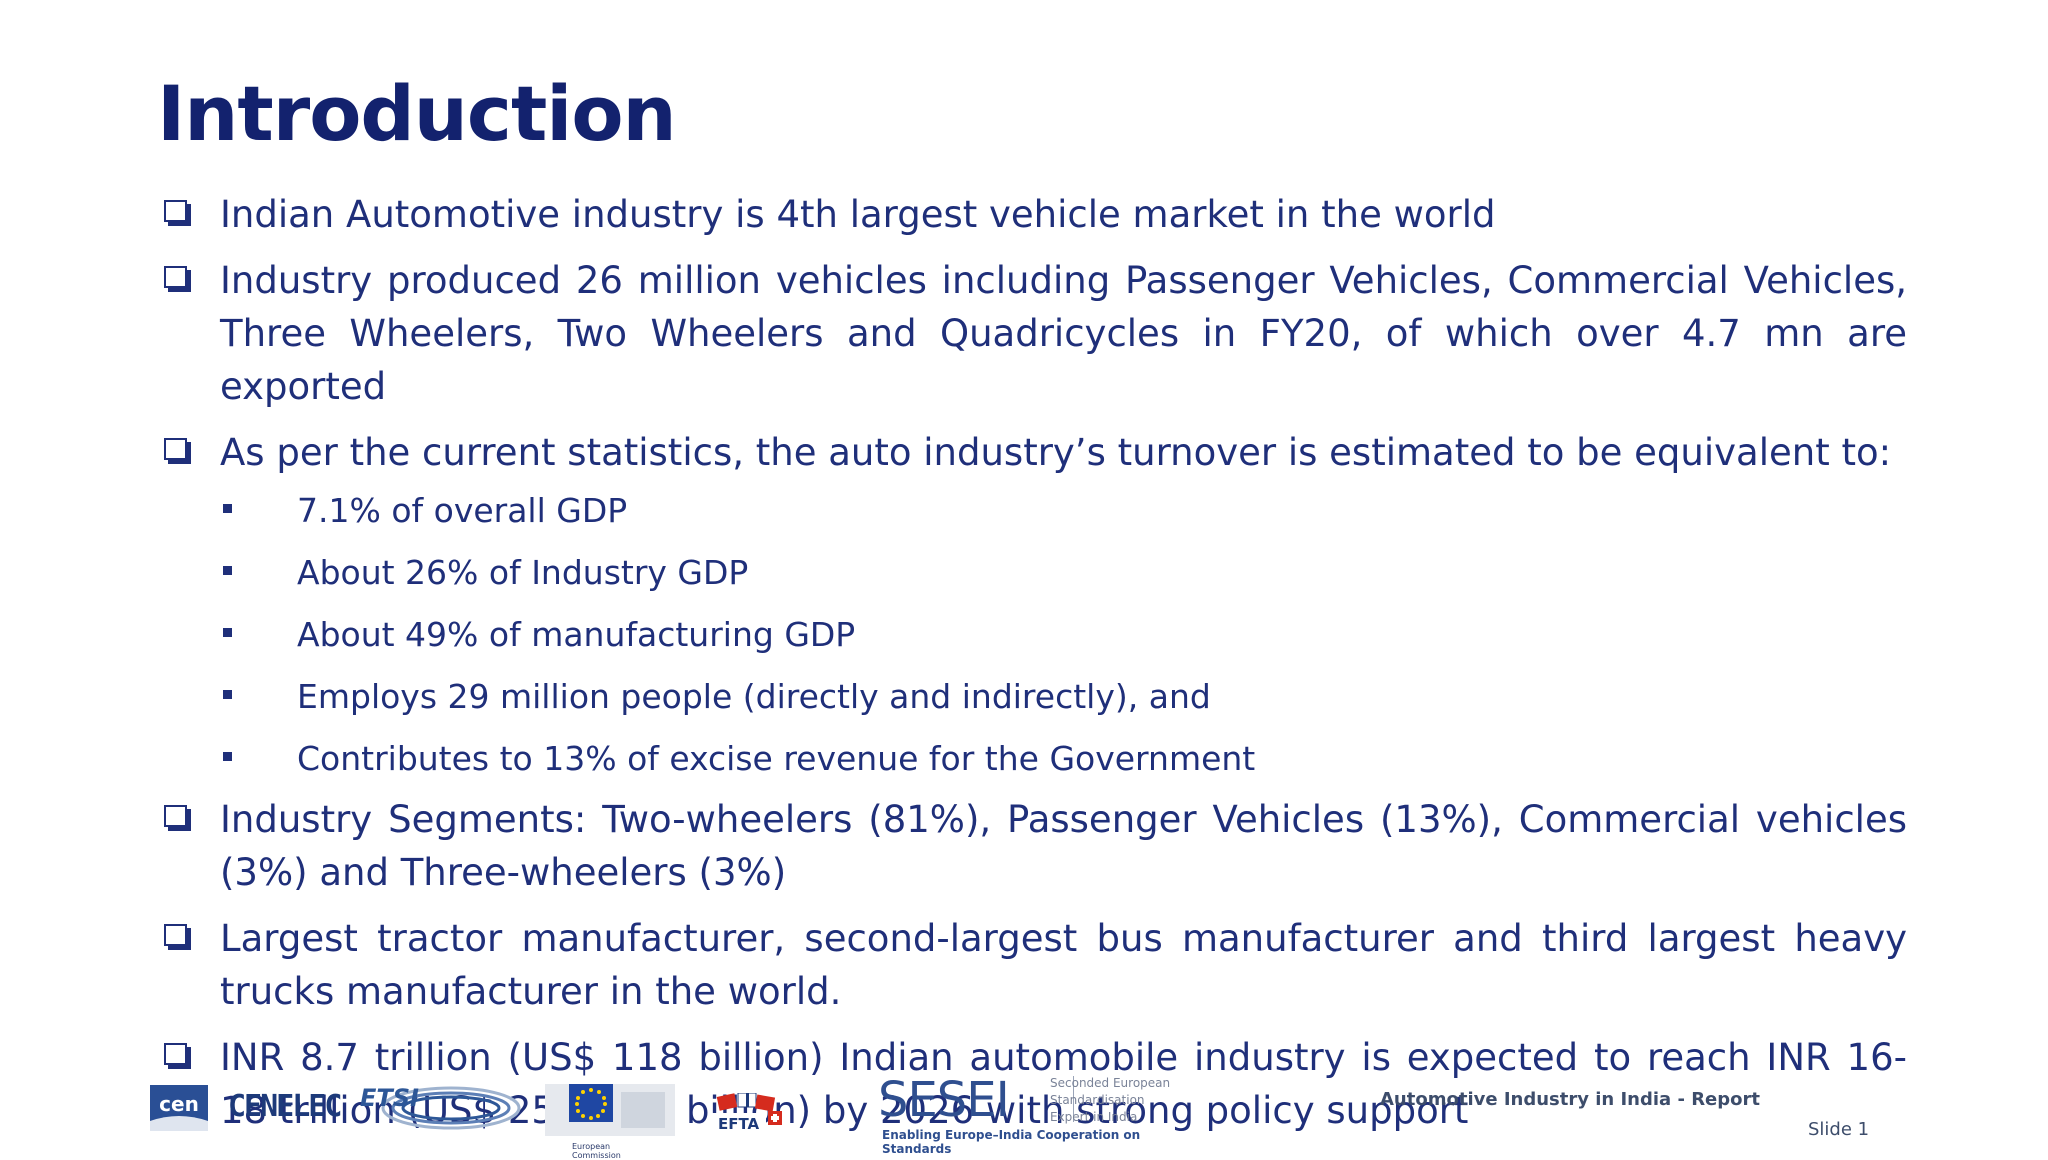  Describe the element at coordinates (179, 1104) in the screenshot. I see `cen-logo-text: cen` at that location.